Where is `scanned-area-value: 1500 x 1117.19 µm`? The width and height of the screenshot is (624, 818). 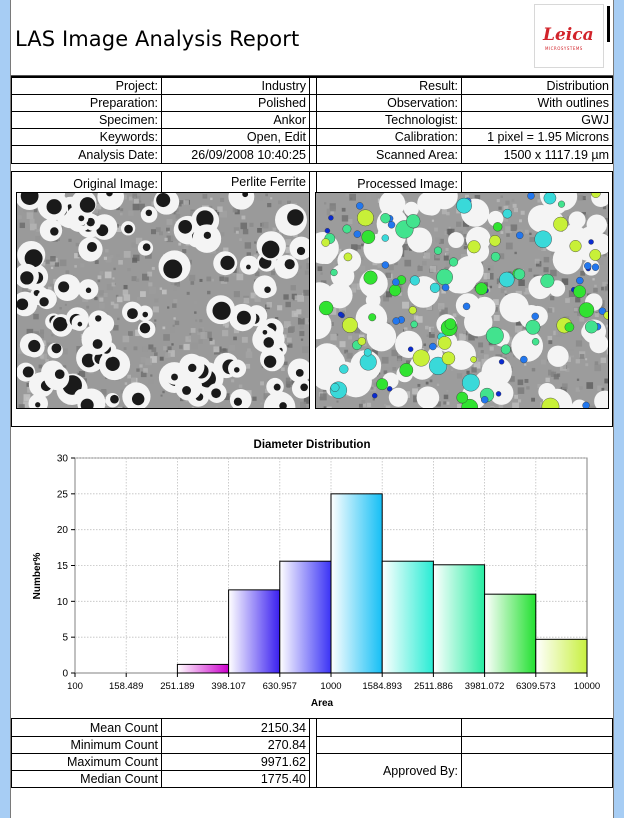 scanned-area-value: 1500 x 1117.19 µm is located at coordinates (556, 155).